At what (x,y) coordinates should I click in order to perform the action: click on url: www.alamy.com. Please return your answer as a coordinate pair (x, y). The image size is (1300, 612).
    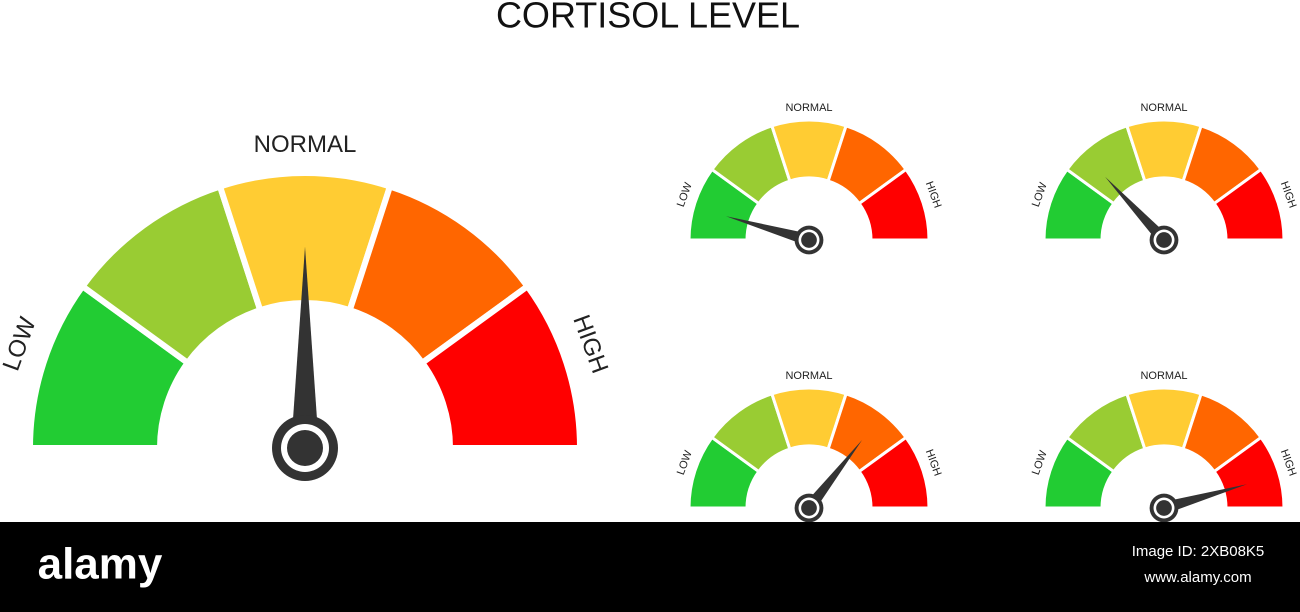
    Looking at the image, I should click on (1197, 577).